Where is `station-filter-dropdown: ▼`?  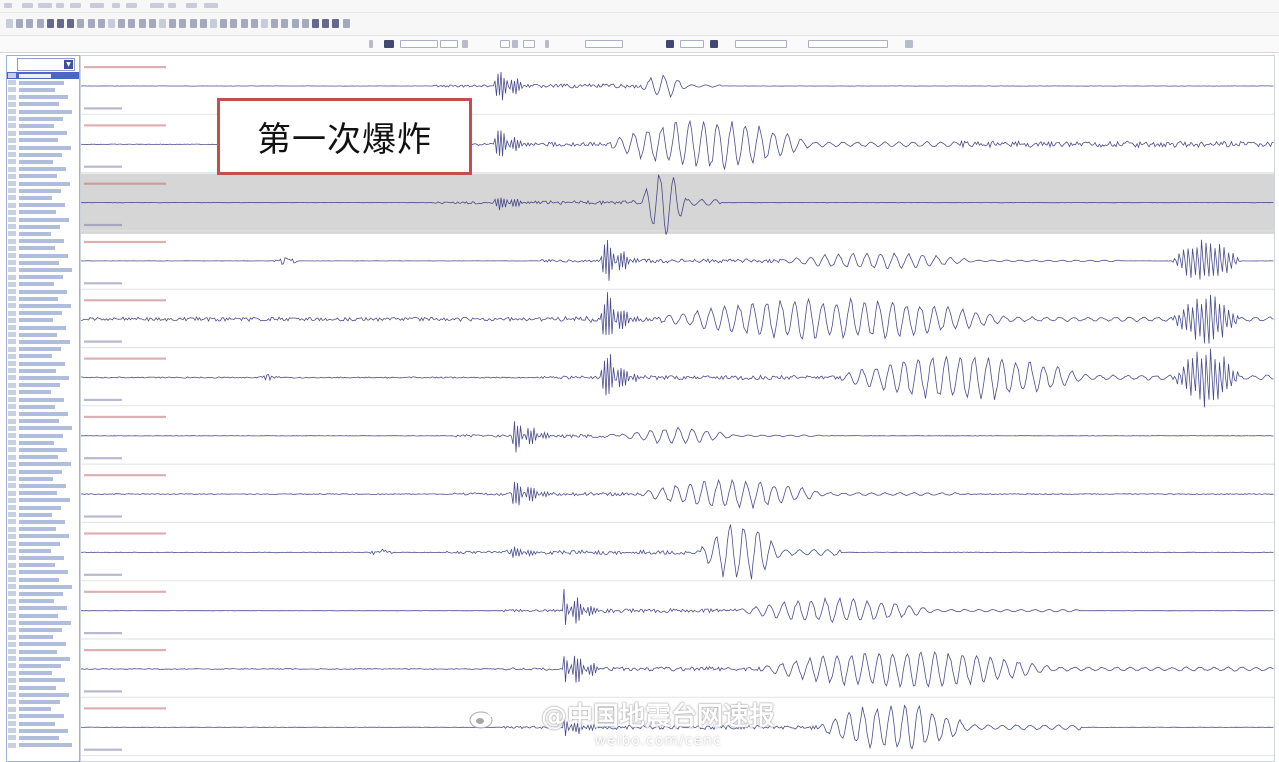 station-filter-dropdown: ▼ is located at coordinates (46, 64).